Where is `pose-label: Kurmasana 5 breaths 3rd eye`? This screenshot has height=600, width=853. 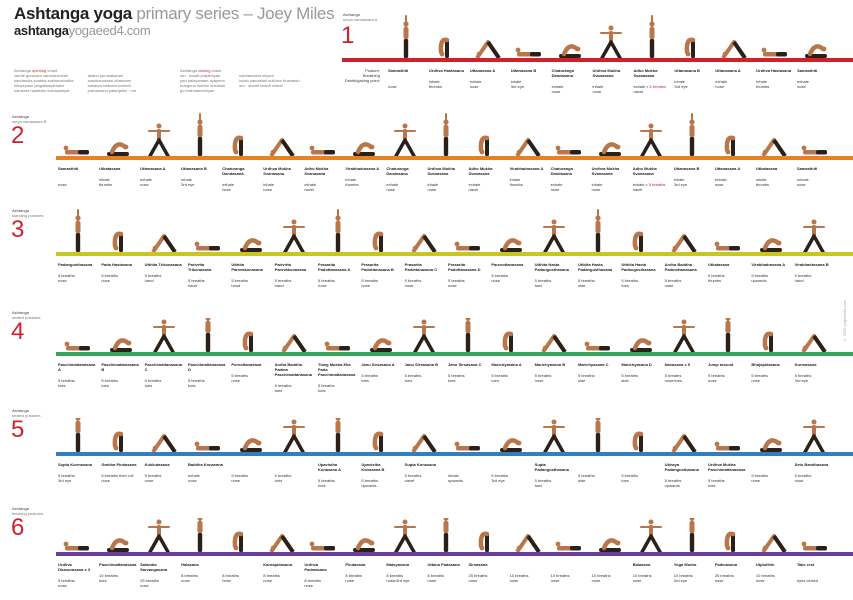 pose-label: Kurmasana 5 breaths 3rd eye is located at coordinates (814, 372).